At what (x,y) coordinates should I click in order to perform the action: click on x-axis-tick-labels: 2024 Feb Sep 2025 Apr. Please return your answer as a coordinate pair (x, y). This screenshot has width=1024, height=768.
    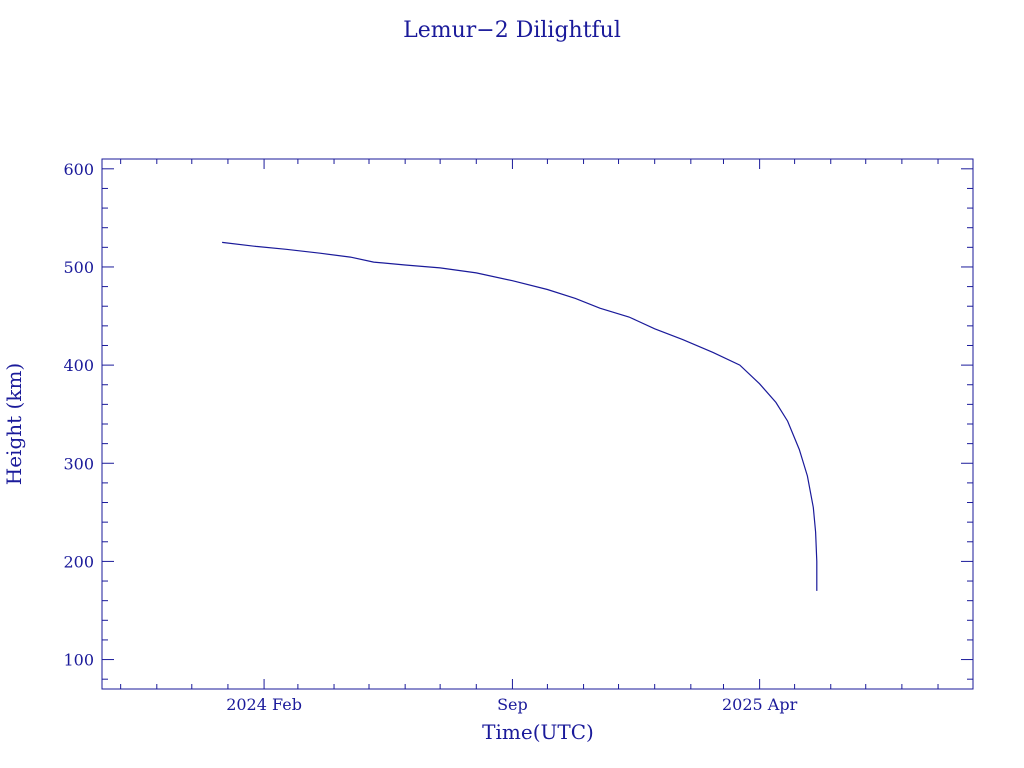
    Looking at the image, I should click on (511, 704).